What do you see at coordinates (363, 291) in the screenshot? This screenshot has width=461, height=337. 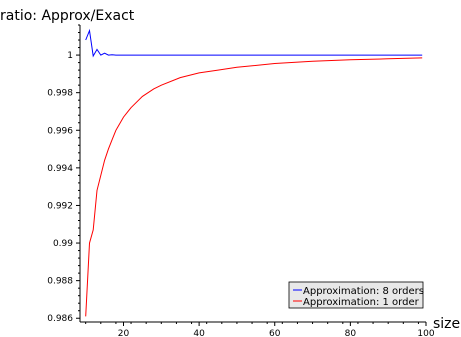 I see `legend-label-8-orders: Approximation: 8 orders` at bounding box center [363, 291].